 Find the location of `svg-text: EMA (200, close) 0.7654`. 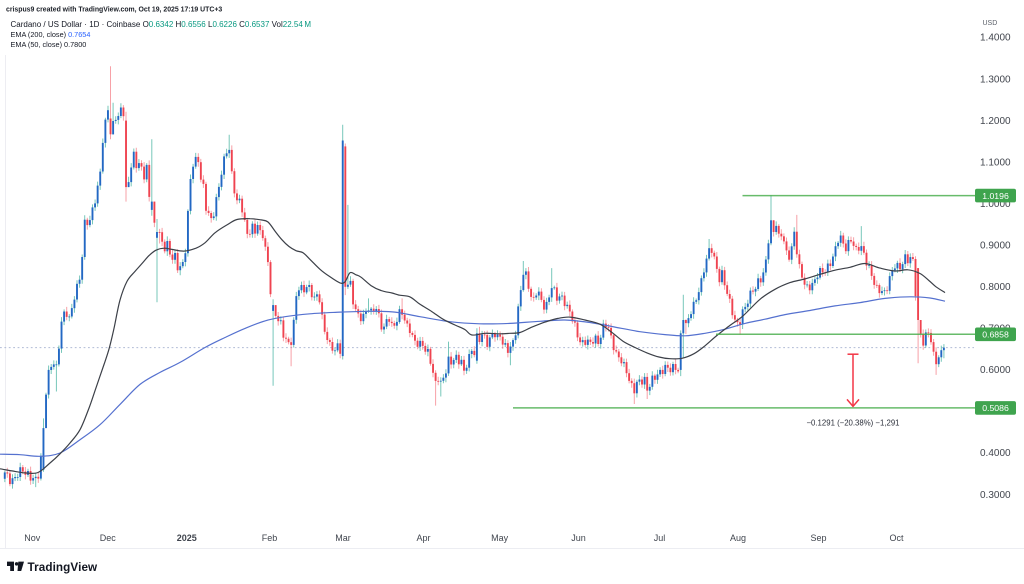

svg-text: EMA (200, close) 0.7654 is located at coordinates (51, 34).